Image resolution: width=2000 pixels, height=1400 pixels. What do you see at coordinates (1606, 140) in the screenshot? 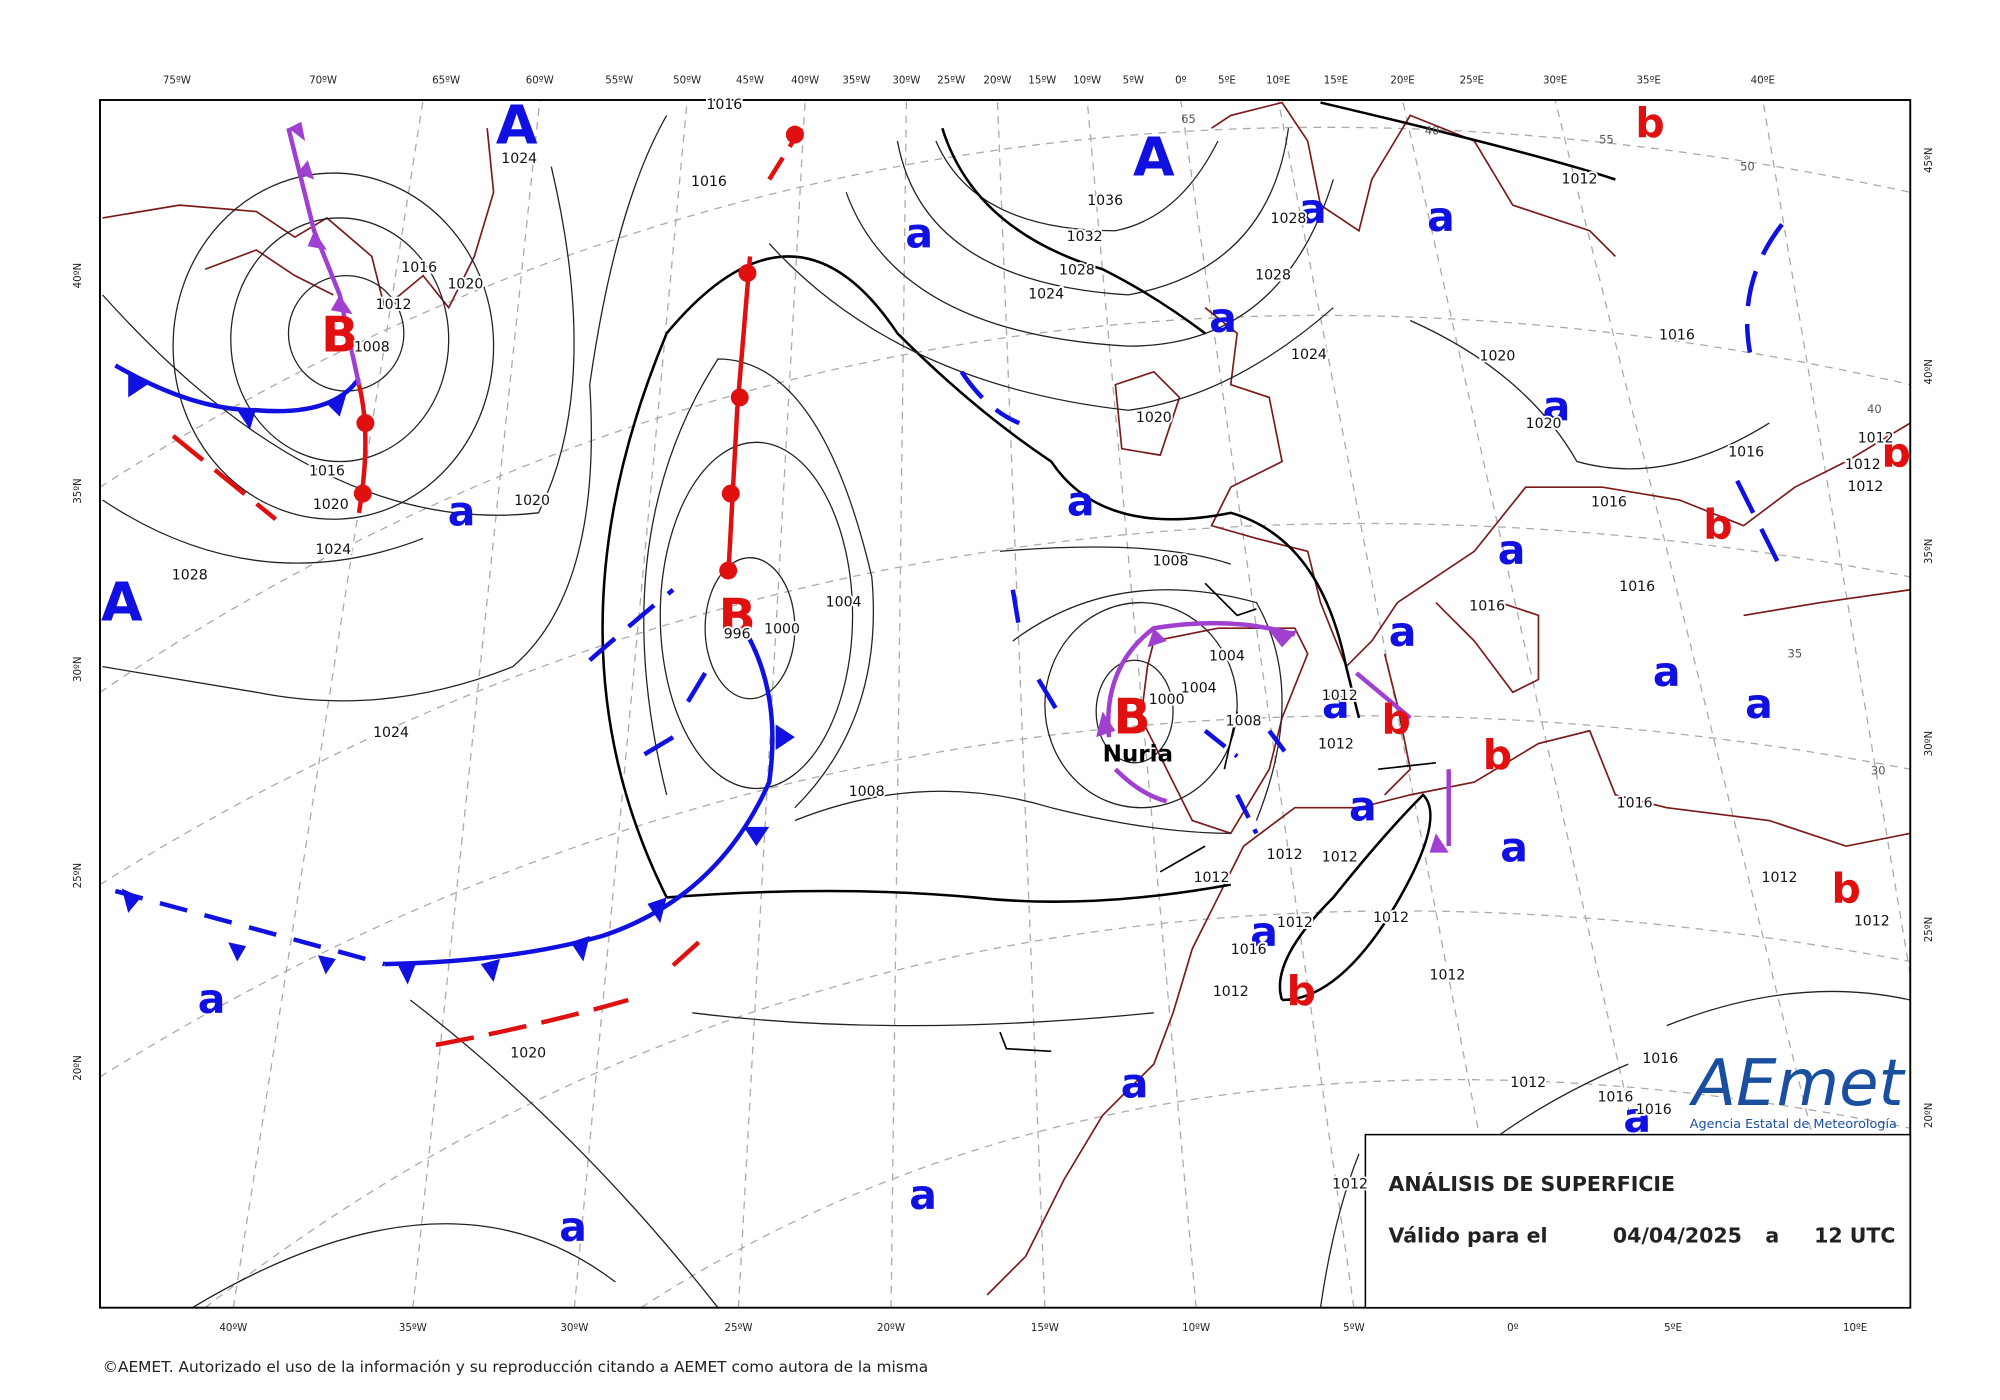
I see `thickness-label: 55` at bounding box center [1606, 140].